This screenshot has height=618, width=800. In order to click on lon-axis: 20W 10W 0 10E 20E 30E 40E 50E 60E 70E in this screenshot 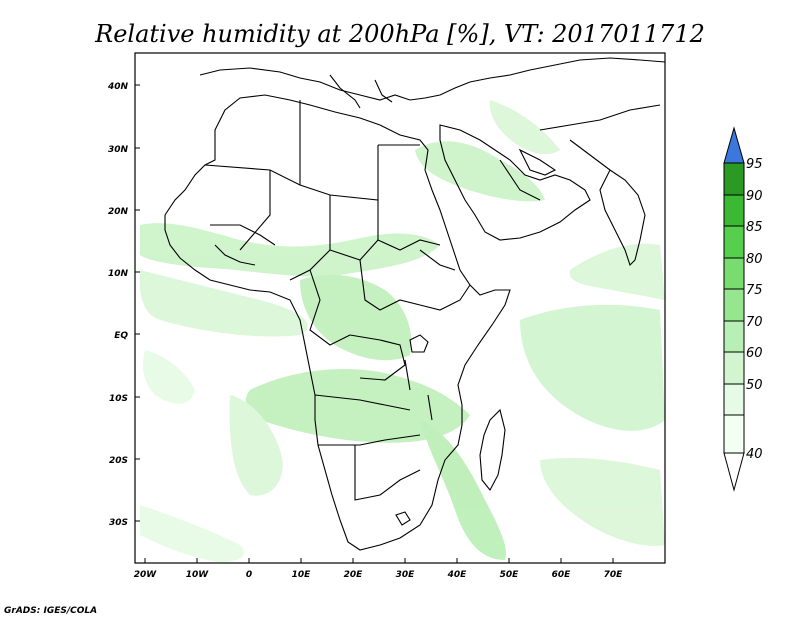, I will do `click(378, 569)`.